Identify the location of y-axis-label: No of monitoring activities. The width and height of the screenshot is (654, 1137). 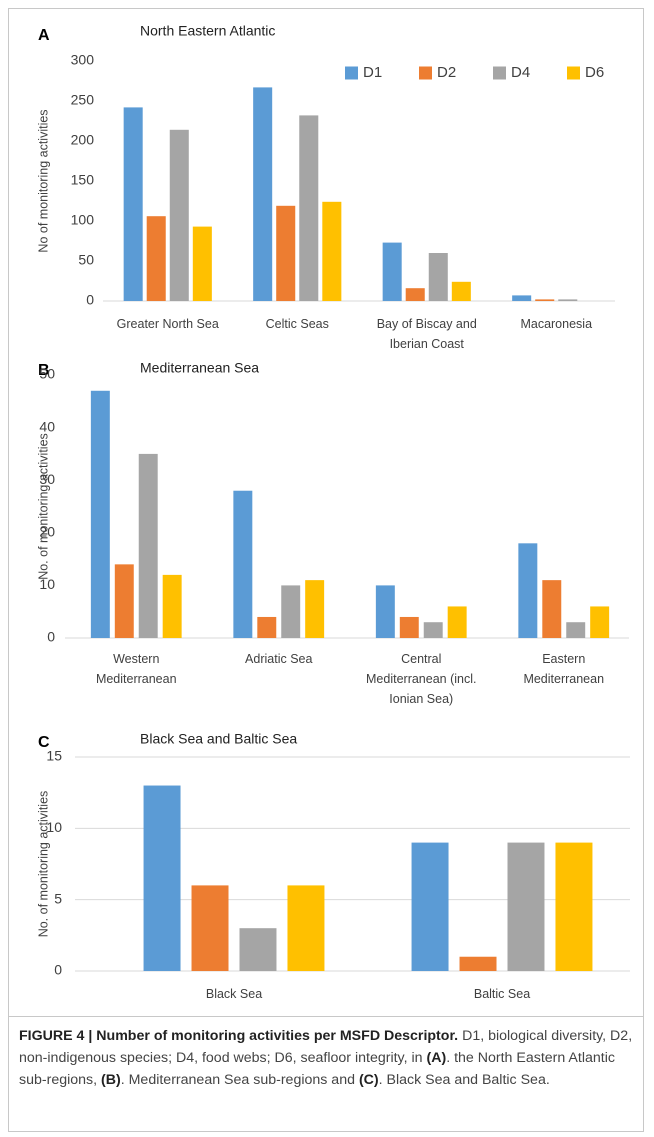
(43, 180).